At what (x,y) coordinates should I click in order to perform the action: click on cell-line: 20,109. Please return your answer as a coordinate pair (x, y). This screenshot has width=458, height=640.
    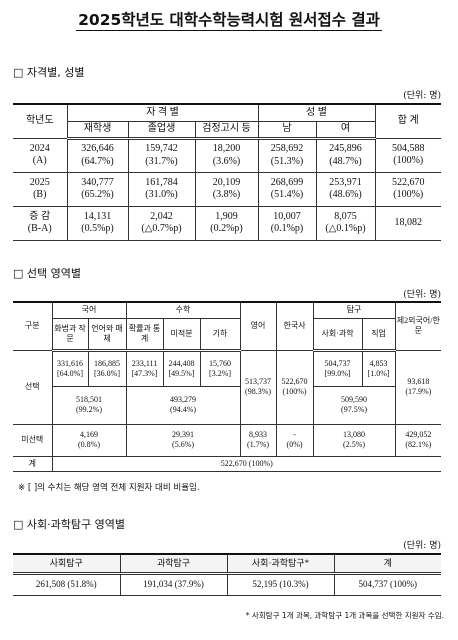
    Looking at the image, I should click on (226, 182).